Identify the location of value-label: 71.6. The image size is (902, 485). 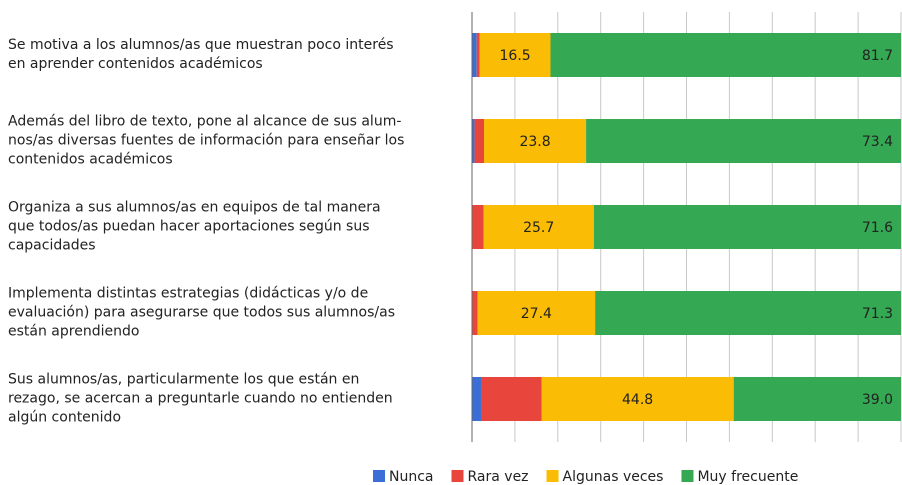
(877, 228).